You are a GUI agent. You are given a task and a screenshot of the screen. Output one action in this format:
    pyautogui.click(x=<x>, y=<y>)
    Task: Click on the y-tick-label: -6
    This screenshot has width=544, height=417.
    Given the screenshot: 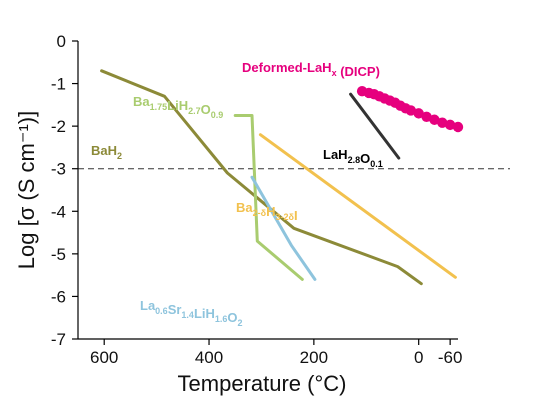 What is the action you would take?
    pyautogui.click(x=58, y=296)
    